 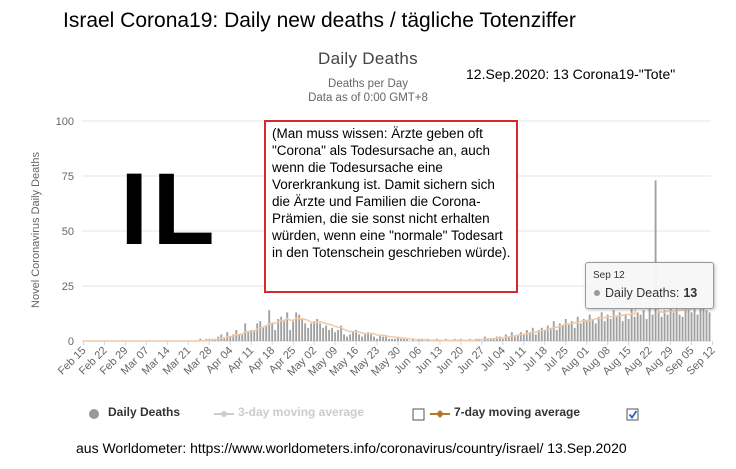 What do you see at coordinates (301, 412) in the screenshot?
I see `legend-3day-average: 3-day moving average` at bounding box center [301, 412].